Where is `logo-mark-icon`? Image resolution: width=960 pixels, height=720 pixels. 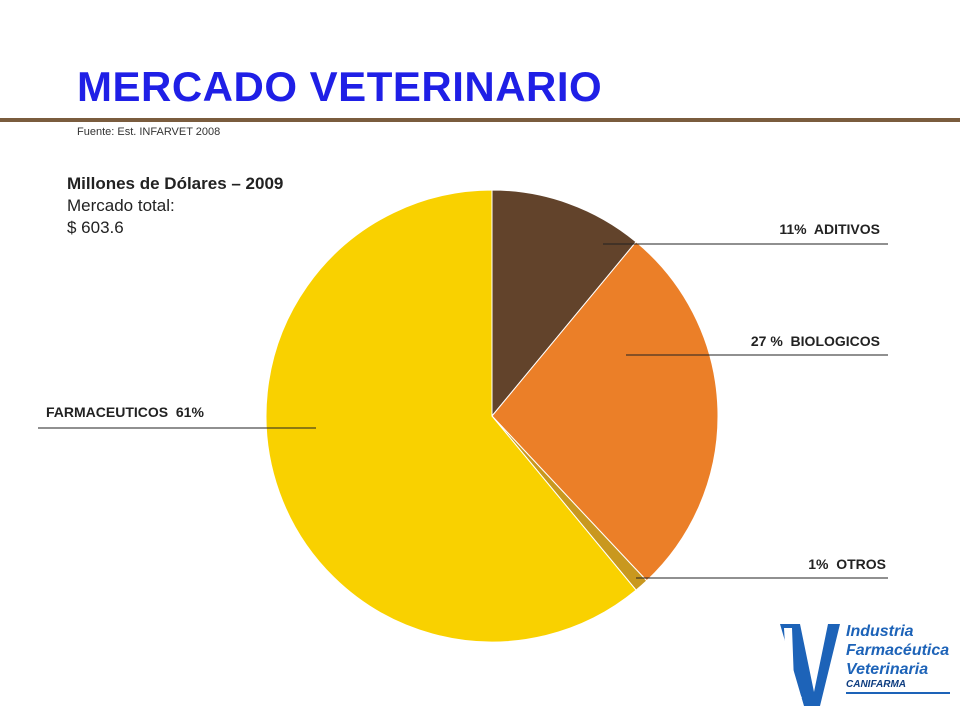
logo-mark-icon is located at coordinates (810, 665).